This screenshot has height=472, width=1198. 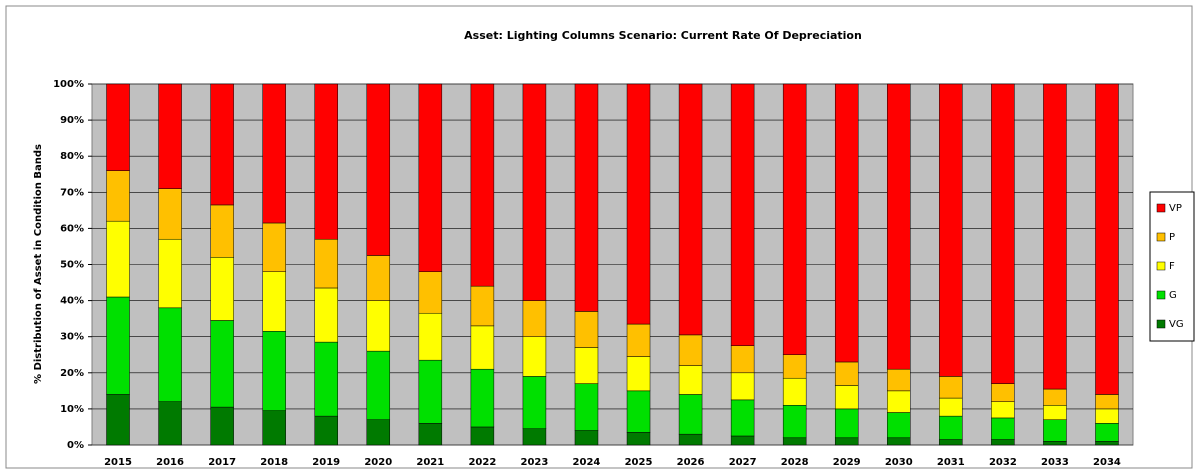 What do you see at coordinates (68, 84) in the screenshot?
I see `y-tick-label: 100%` at bounding box center [68, 84].